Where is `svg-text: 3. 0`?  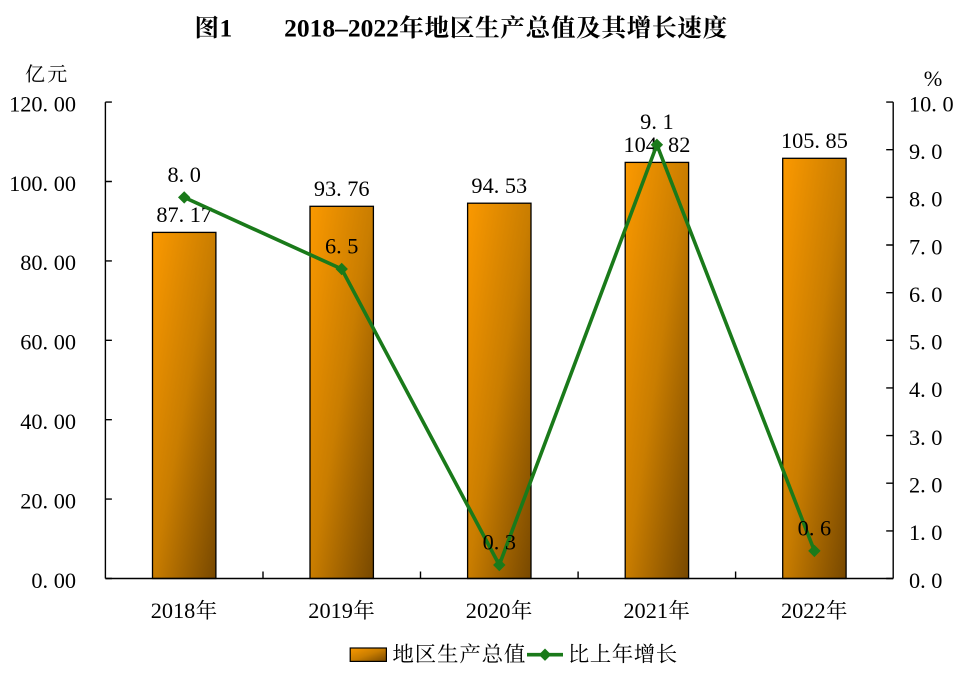 svg-text: 3. 0 is located at coordinates (925, 437).